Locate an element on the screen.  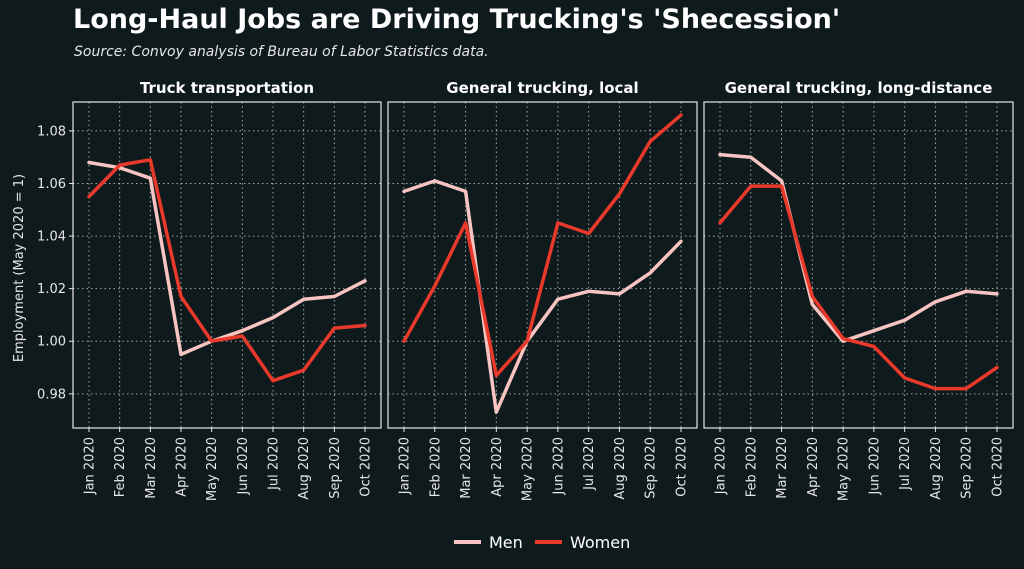
panel-title: General trucking, long-distance is located at coordinates (859, 88).